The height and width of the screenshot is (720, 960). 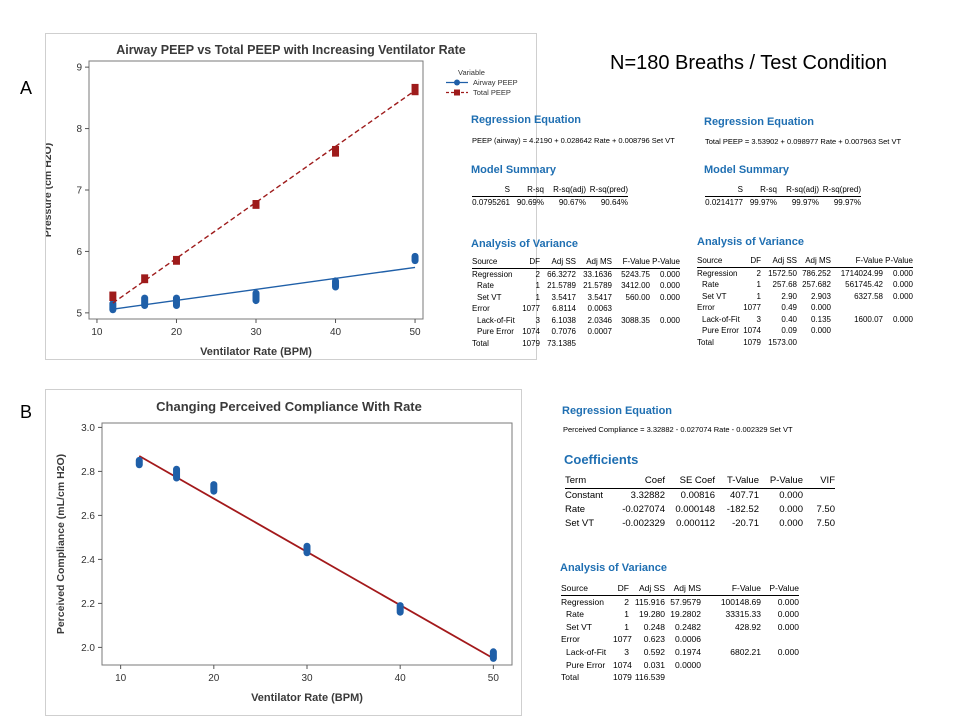 I want to click on legend-label: Total PEEP, so click(x=492, y=92).